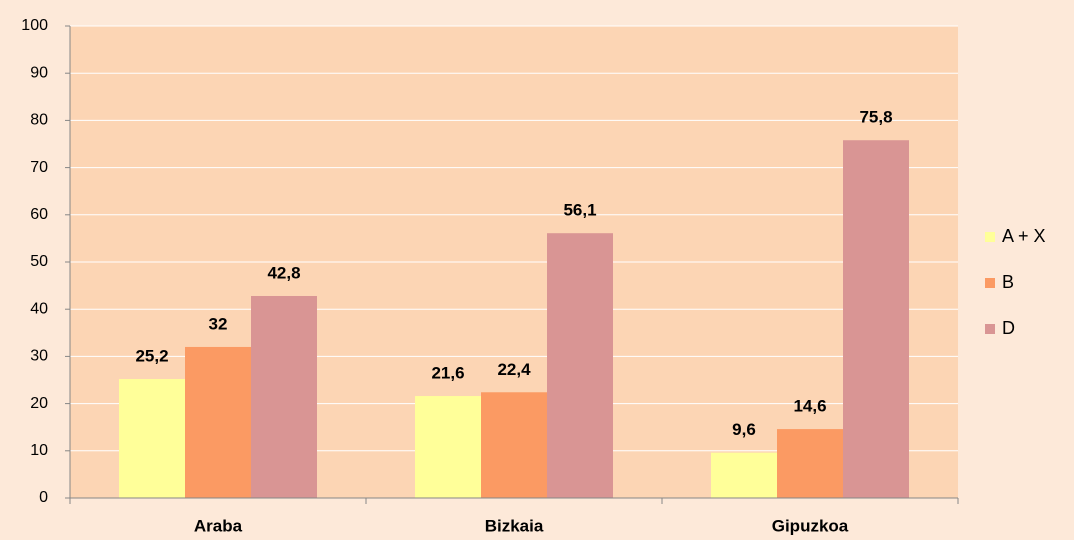 This screenshot has height=540, width=1074. Describe the element at coordinates (1008, 282) in the screenshot. I see `legend-label: B` at that location.